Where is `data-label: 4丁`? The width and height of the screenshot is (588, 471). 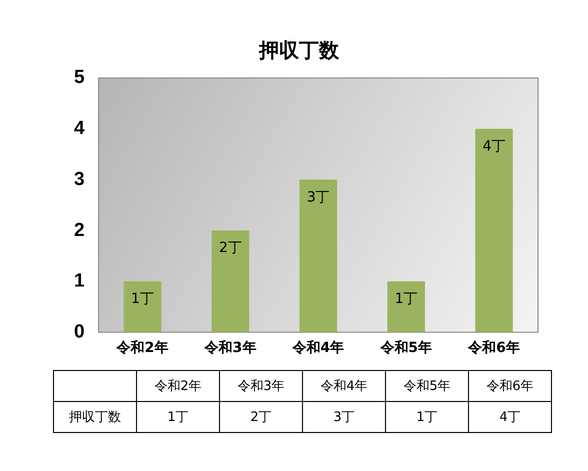
data-label: 4丁 is located at coordinates (510, 417).